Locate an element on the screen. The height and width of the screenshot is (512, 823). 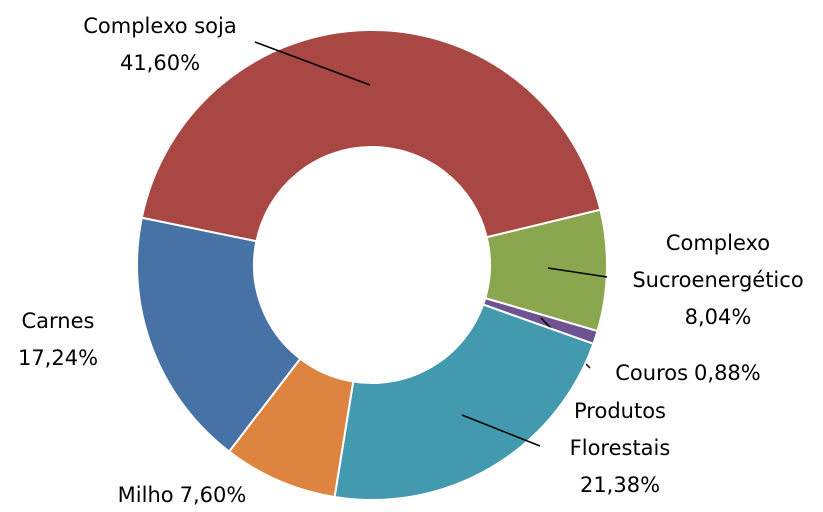
category-name: Couros is located at coordinates (652, 373).